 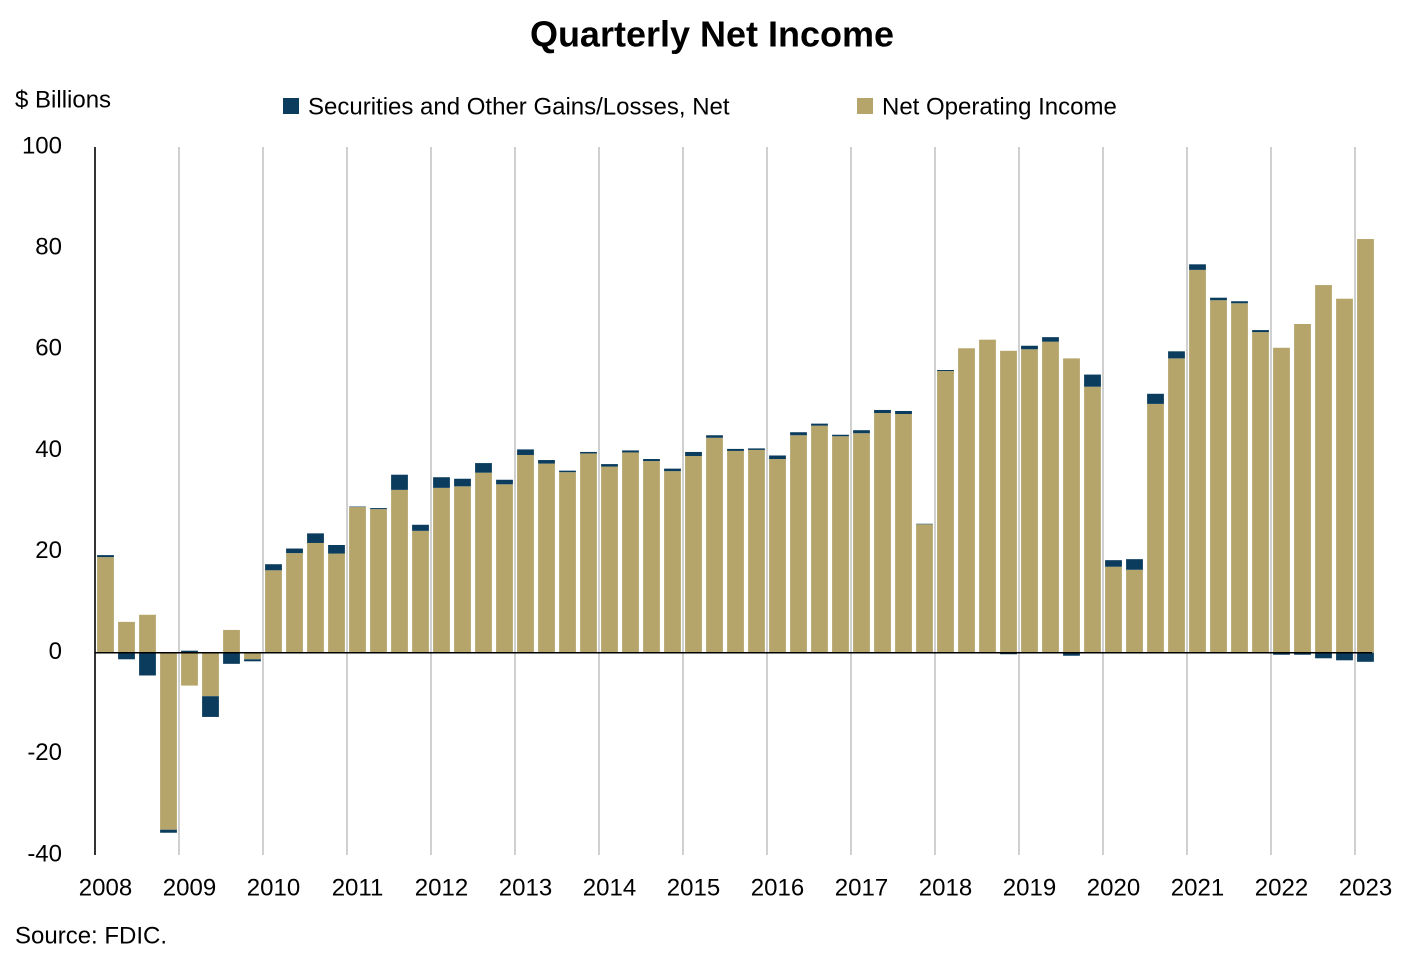 I want to click on y-tick-label: -20, so click(x=44, y=752).